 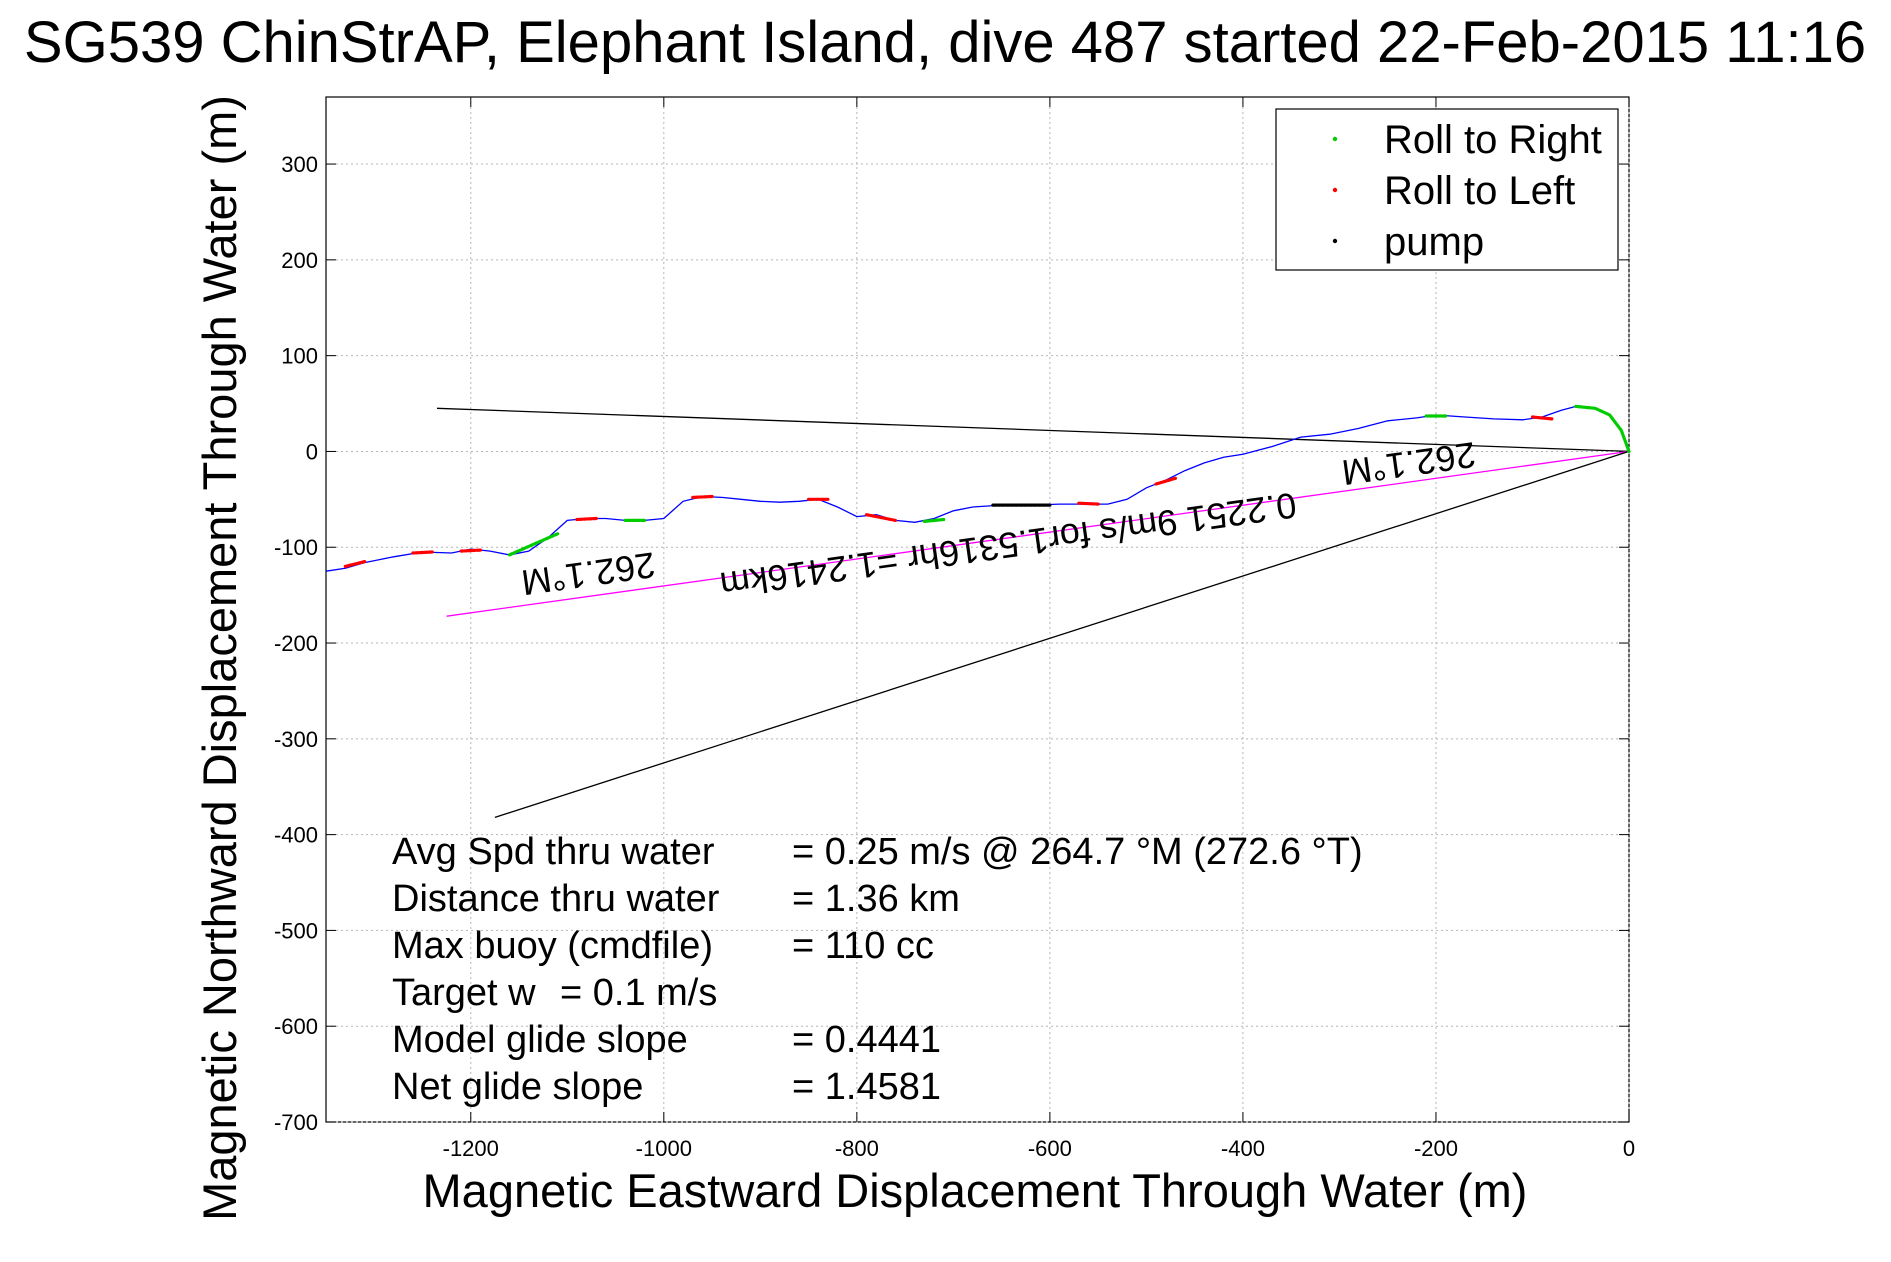 I want to click on stat-value: = 110 cc, so click(x=863, y=946).